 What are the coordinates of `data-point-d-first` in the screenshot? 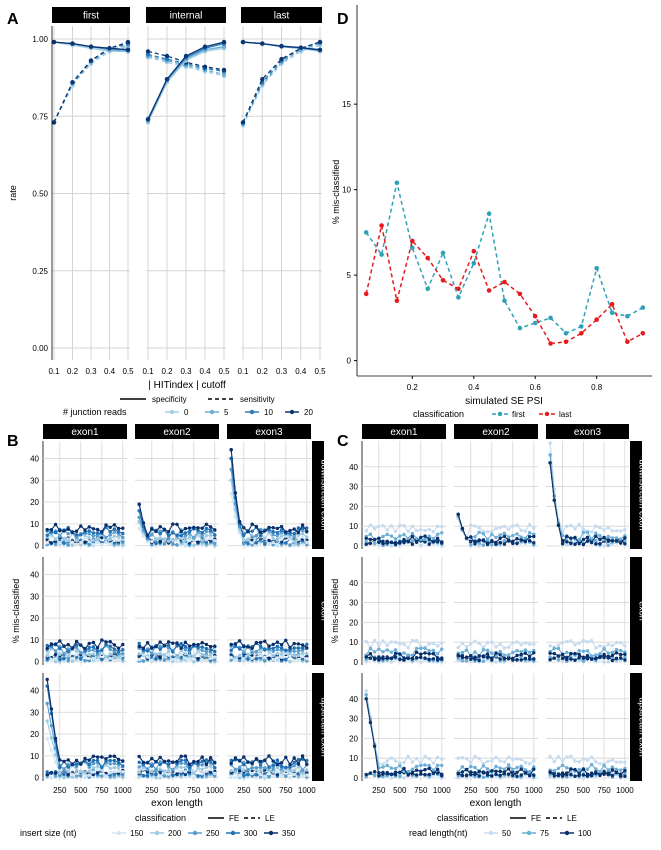 It's located at (381, 254).